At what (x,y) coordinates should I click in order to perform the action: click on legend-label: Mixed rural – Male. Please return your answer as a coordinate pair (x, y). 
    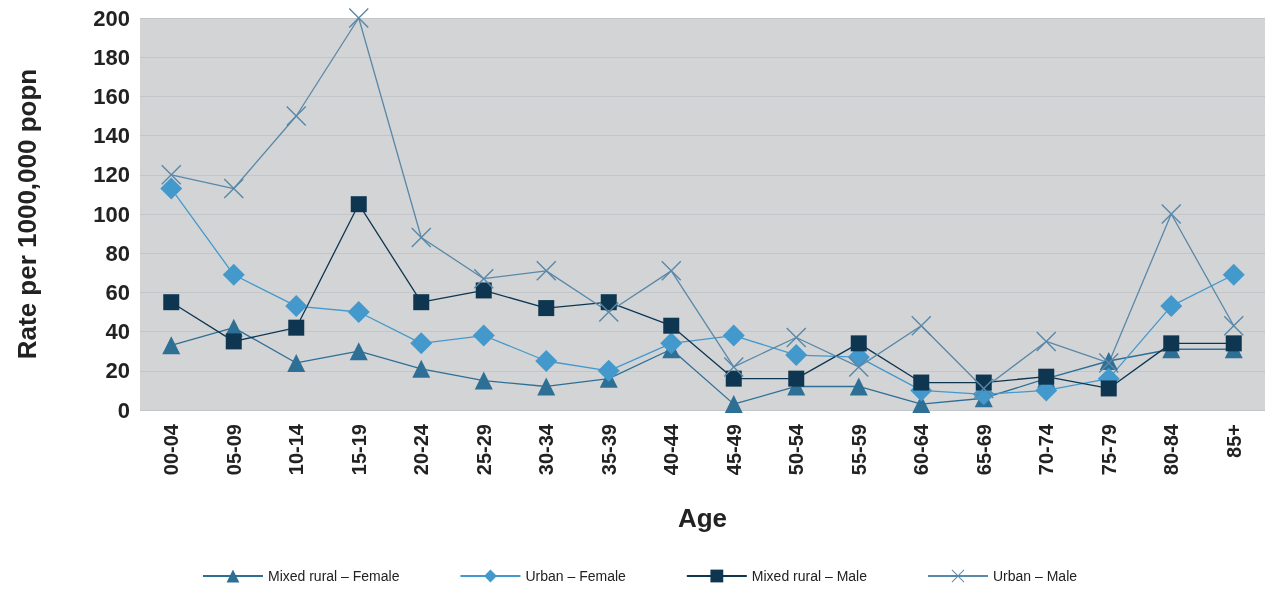
    Looking at the image, I should click on (809, 576).